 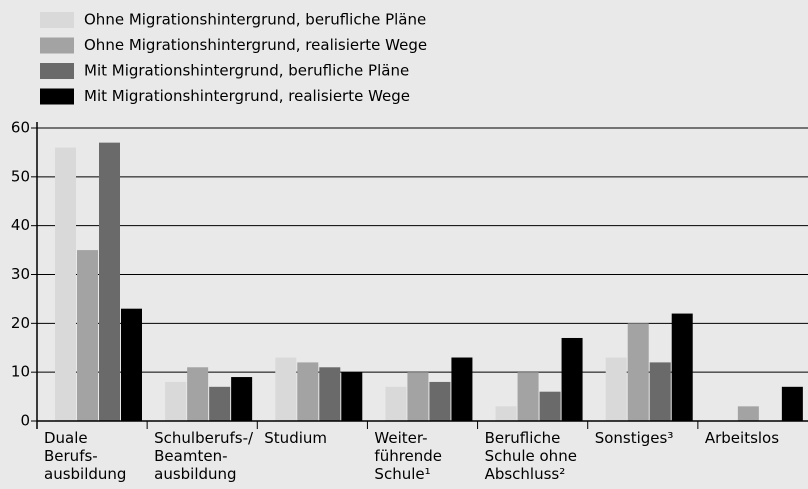 I want to click on x-tick-label: Studium, so click(x=295, y=438).